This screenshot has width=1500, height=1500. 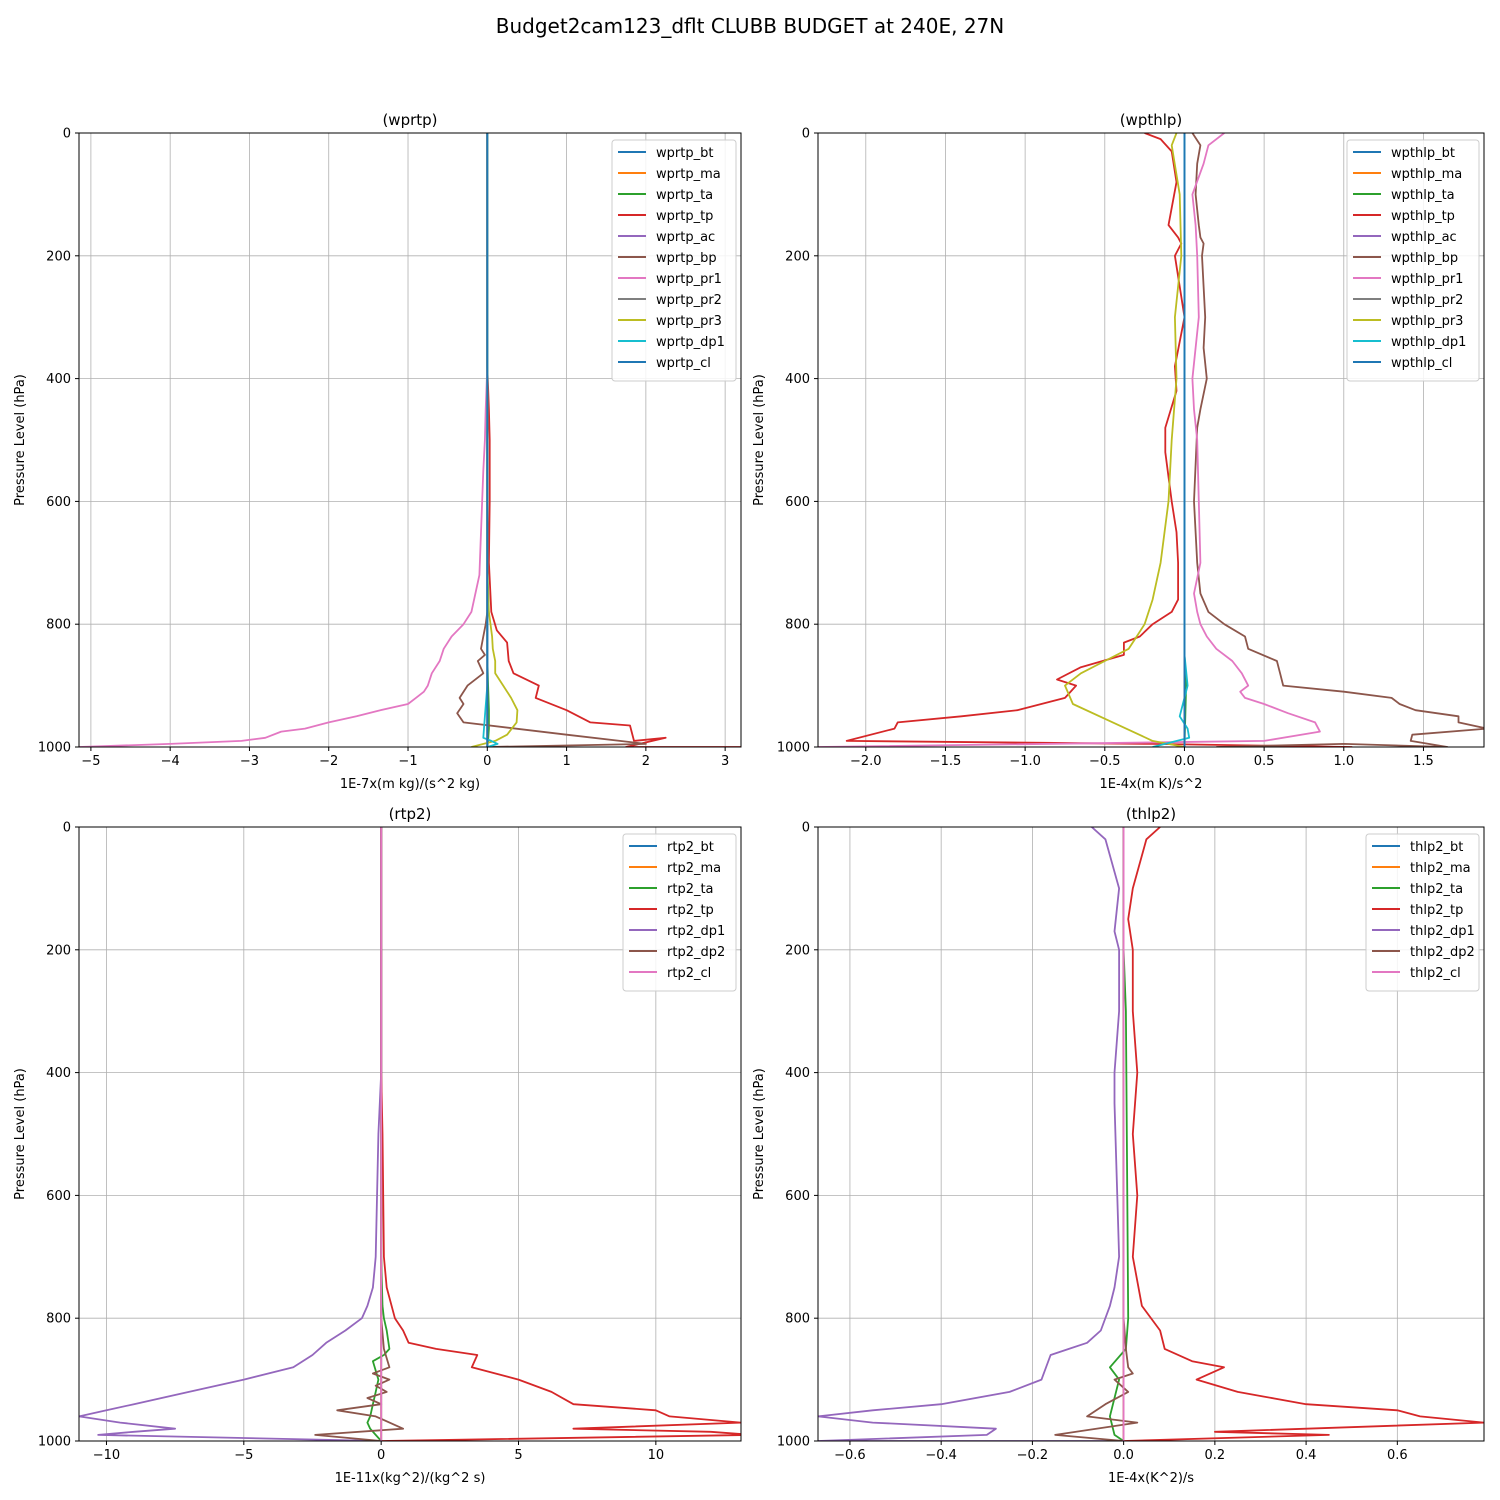 I want to click on legend-entry: wpthlp_cl, so click(x=1421, y=363).